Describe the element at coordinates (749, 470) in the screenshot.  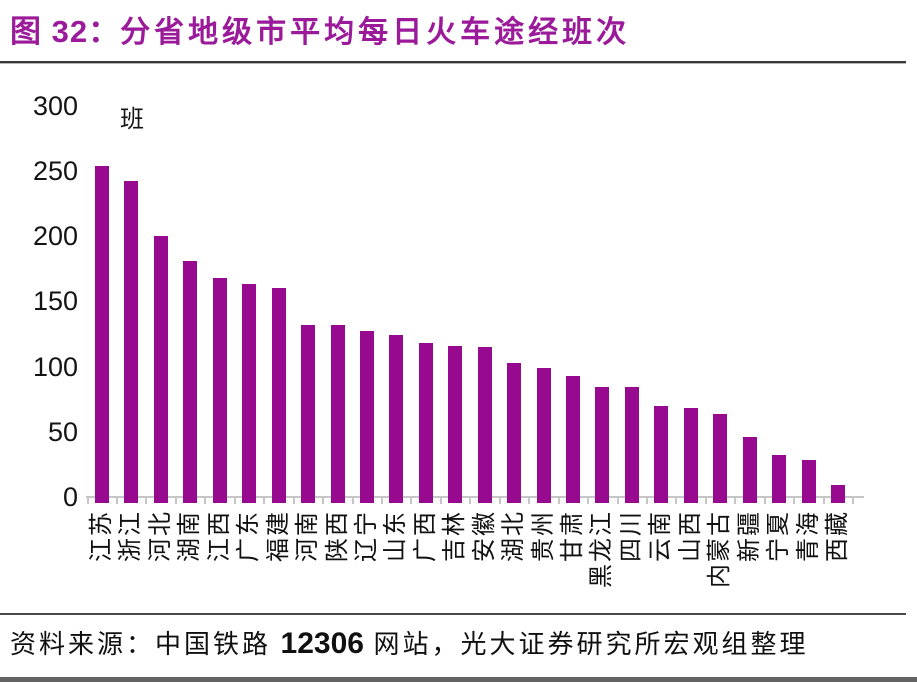
I see `bar-新疆` at that location.